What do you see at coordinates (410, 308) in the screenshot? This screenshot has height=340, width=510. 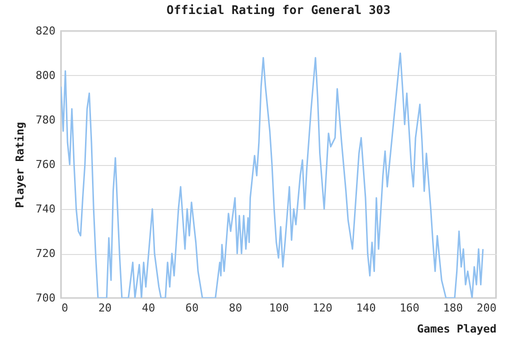 I see `x-tick-label: 160` at bounding box center [410, 308].